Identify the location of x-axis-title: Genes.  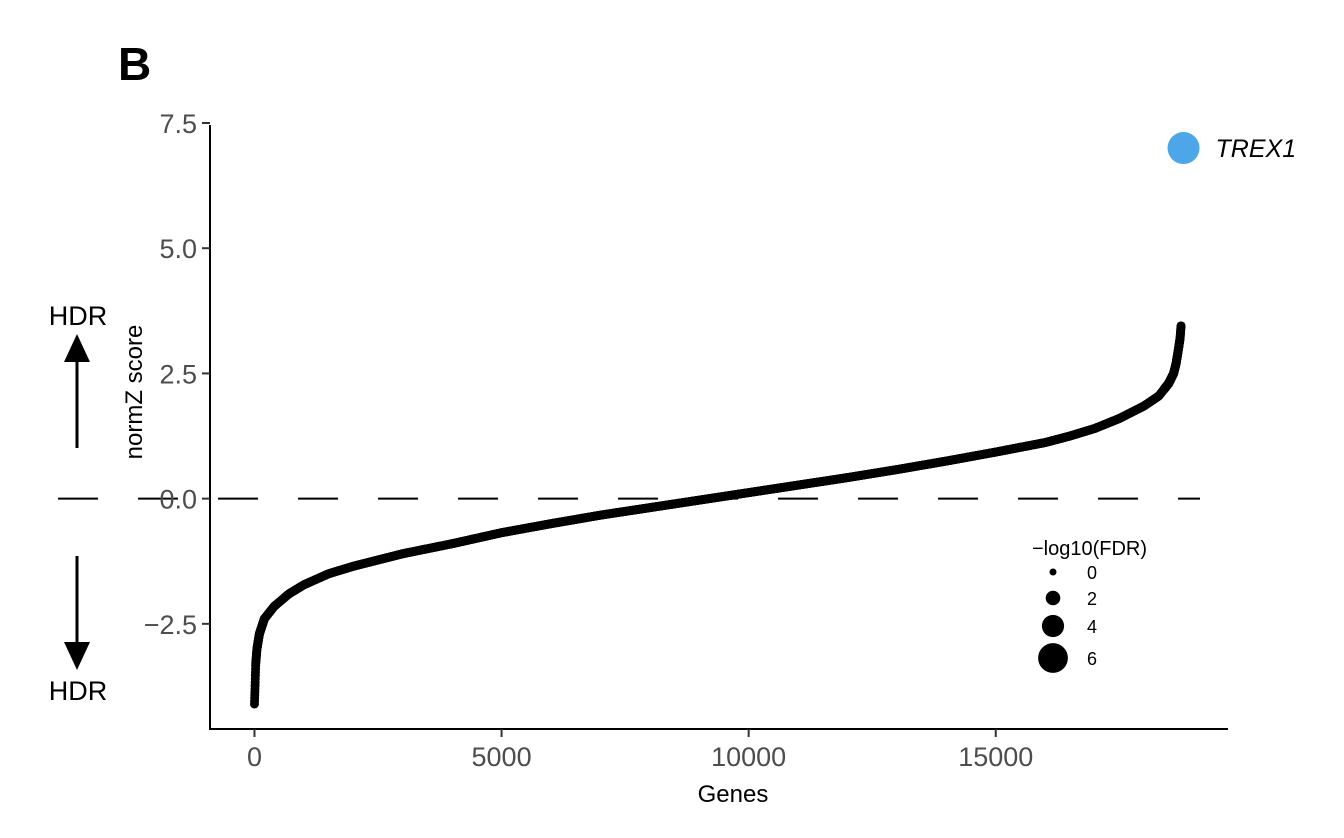
(733, 794).